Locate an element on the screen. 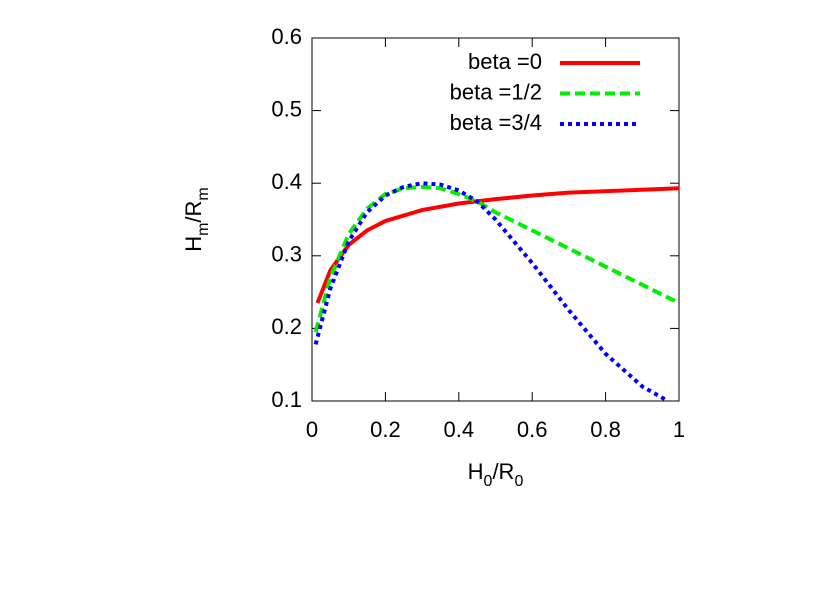  x-axis-label-part: /R is located at coordinates (503, 471).